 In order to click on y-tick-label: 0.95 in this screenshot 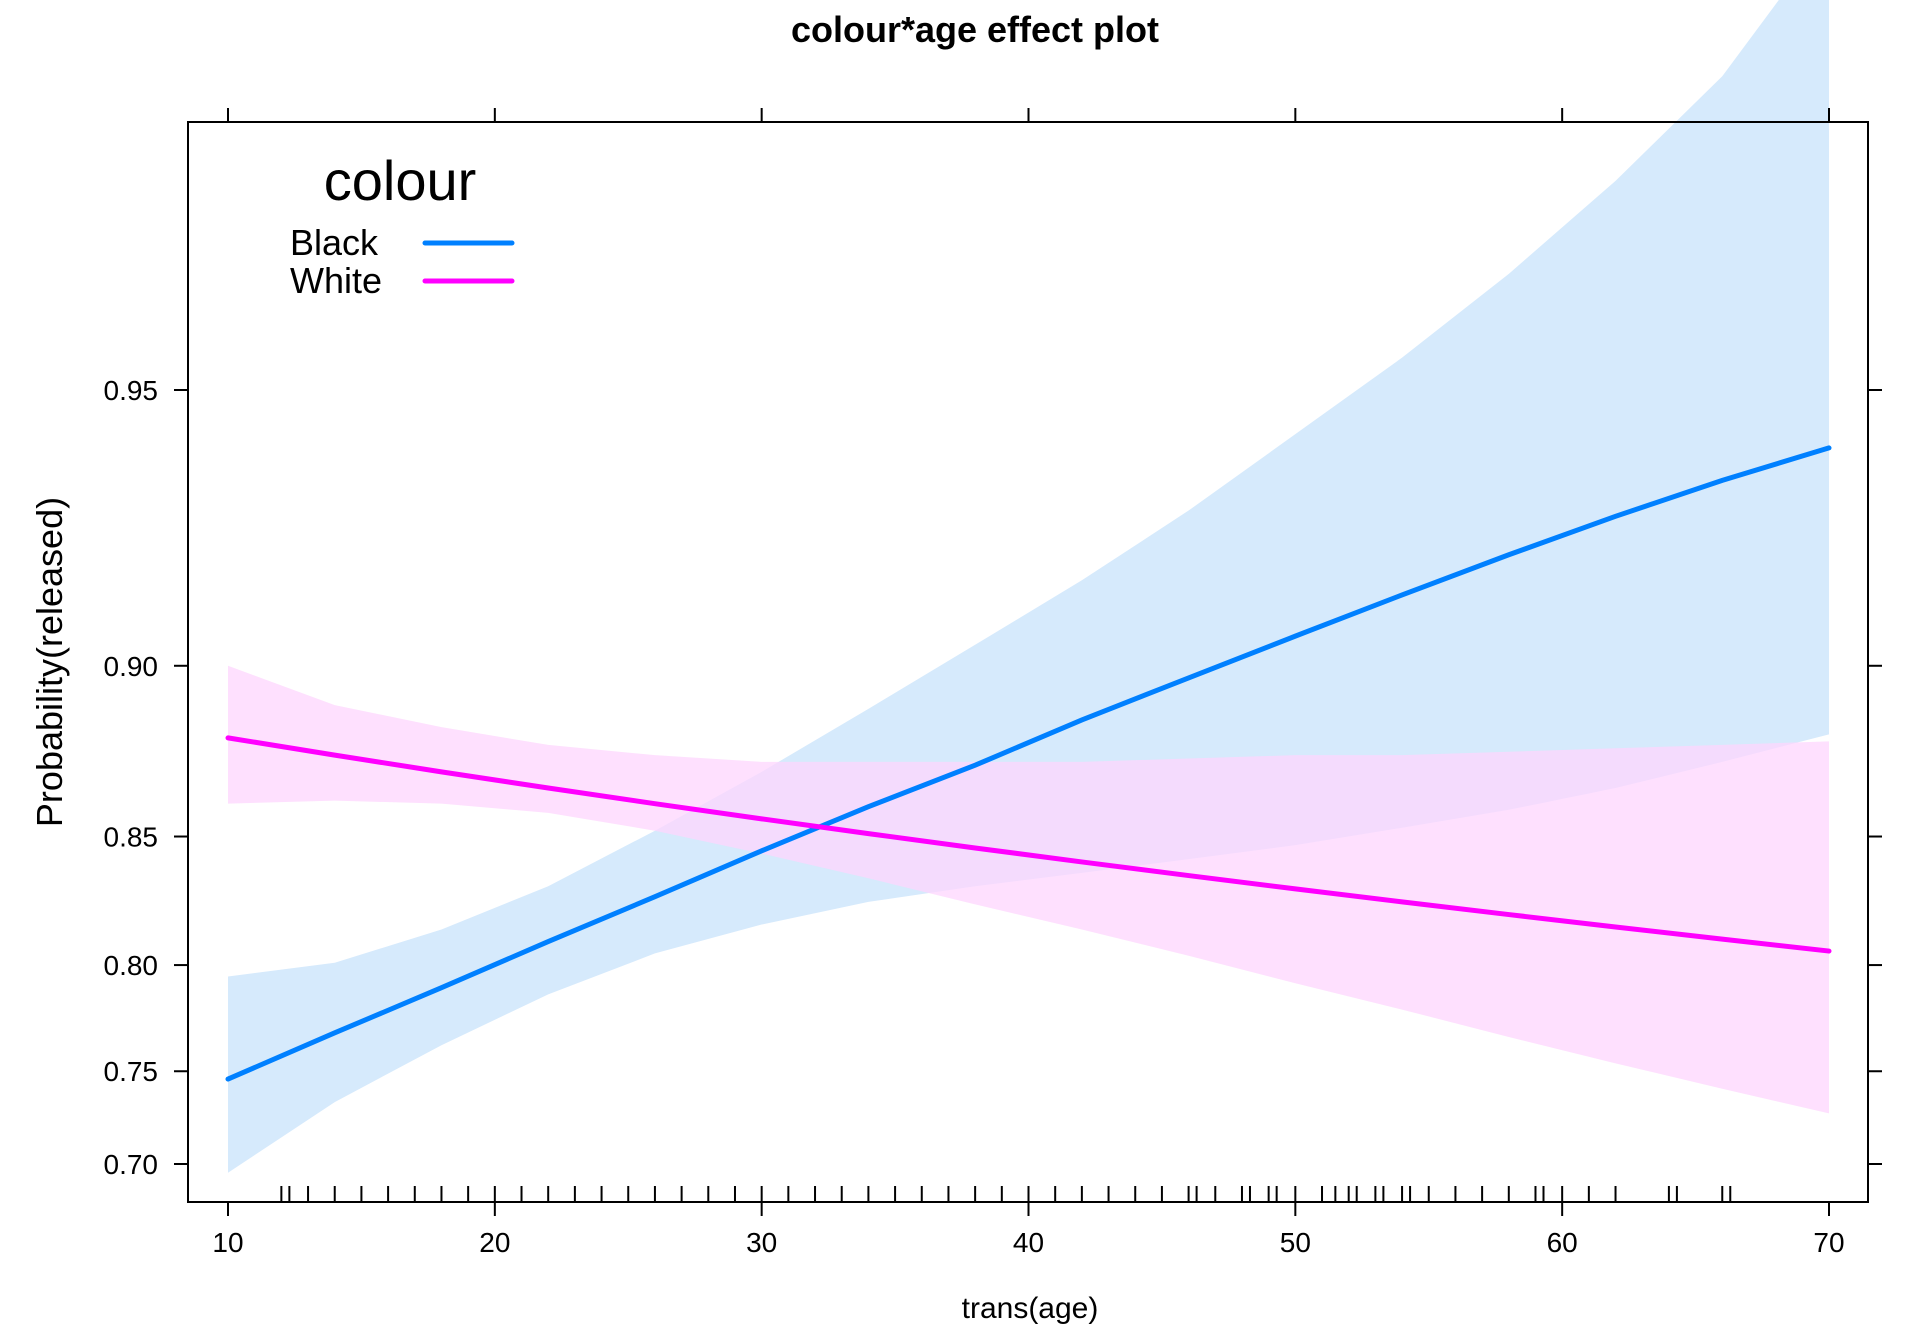, I will do `click(131, 390)`.